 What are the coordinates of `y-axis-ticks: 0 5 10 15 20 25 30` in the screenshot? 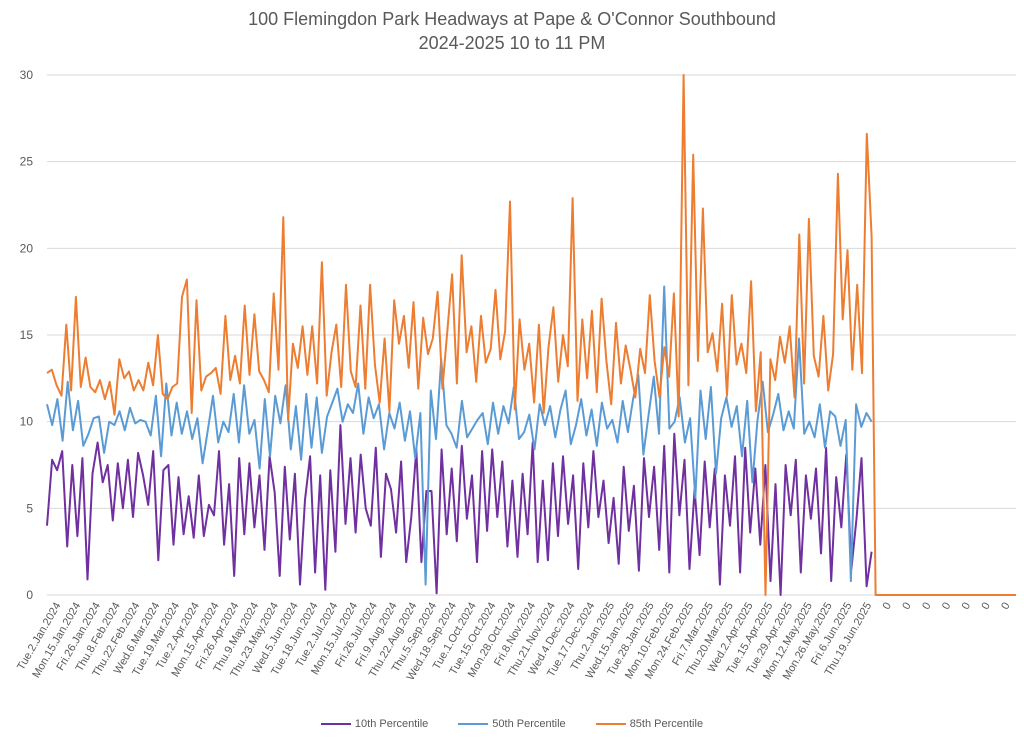 It's located at (27, 335).